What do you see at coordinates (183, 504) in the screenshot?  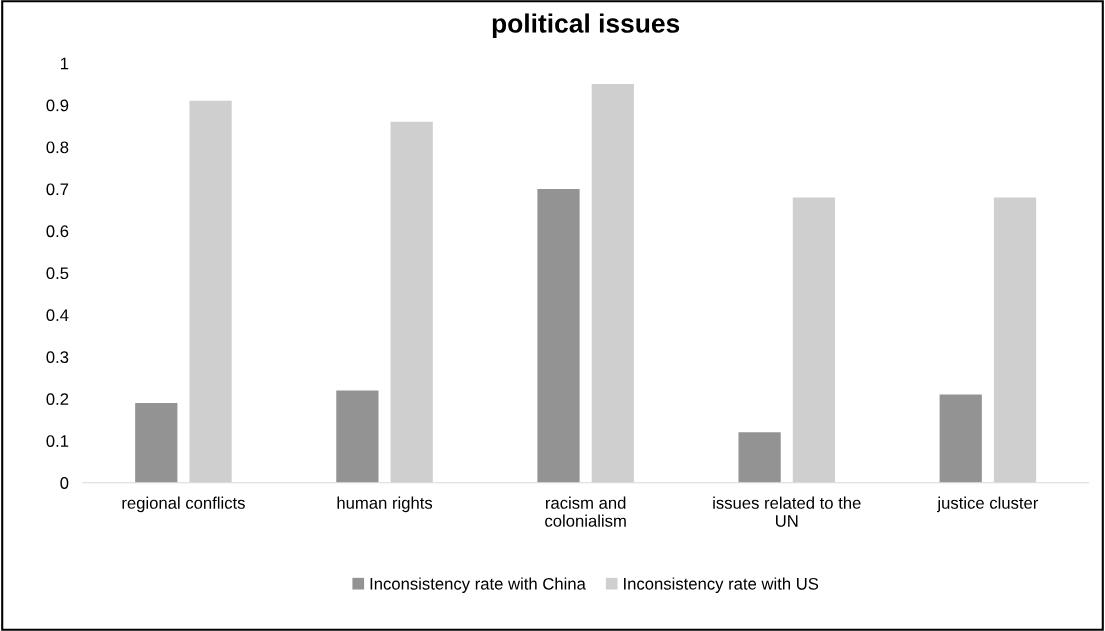 I see `x-tick-label: regional conflicts` at bounding box center [183, 504].